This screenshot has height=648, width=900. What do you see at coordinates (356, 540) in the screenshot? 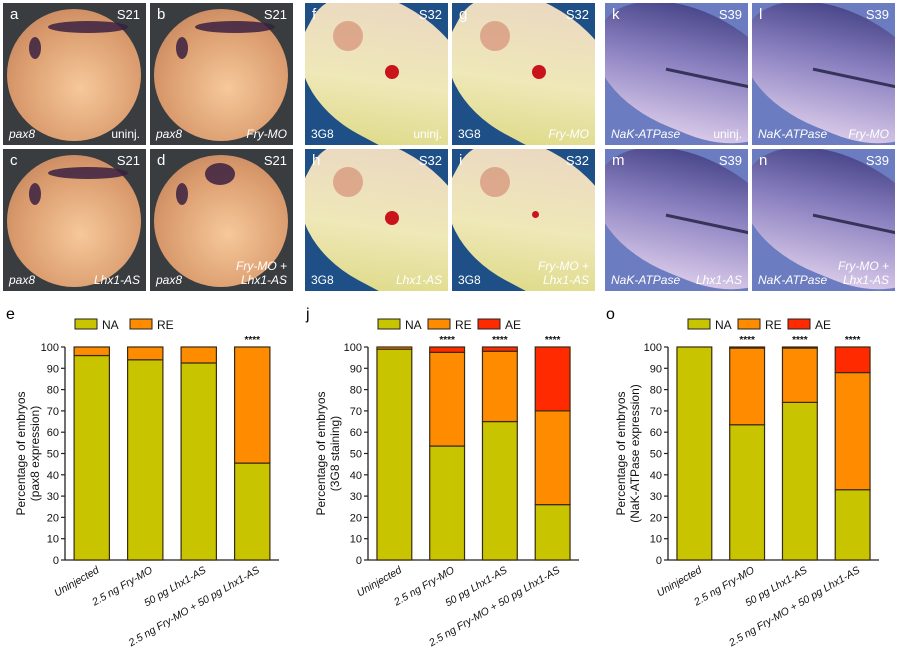
I see `y-tick-label: 10` at bounding box center [356, 540].